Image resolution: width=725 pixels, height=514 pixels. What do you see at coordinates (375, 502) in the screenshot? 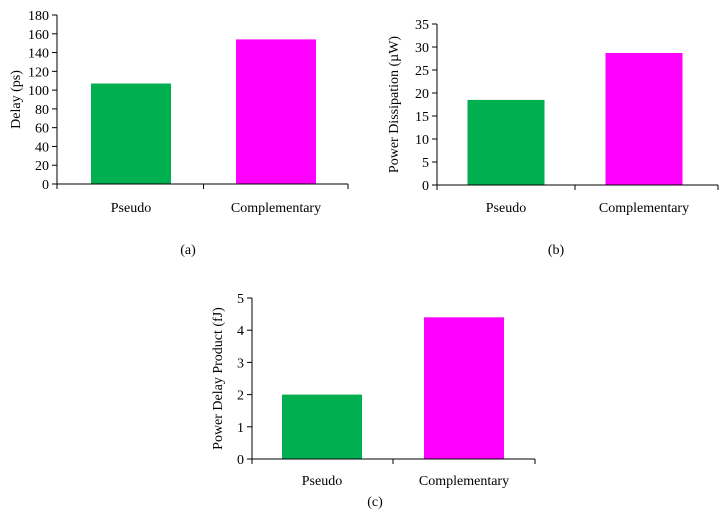
I see `chart-c-caption: (c)` at bounding box center [375, 502].